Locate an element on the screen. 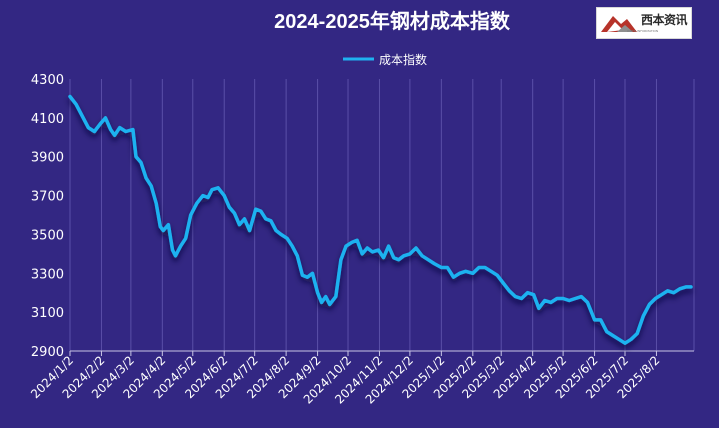 The width and height of the screenshot is (719, 428). logo-tagline: XIBEN INFORMATION is located at coordinates (643, 31).